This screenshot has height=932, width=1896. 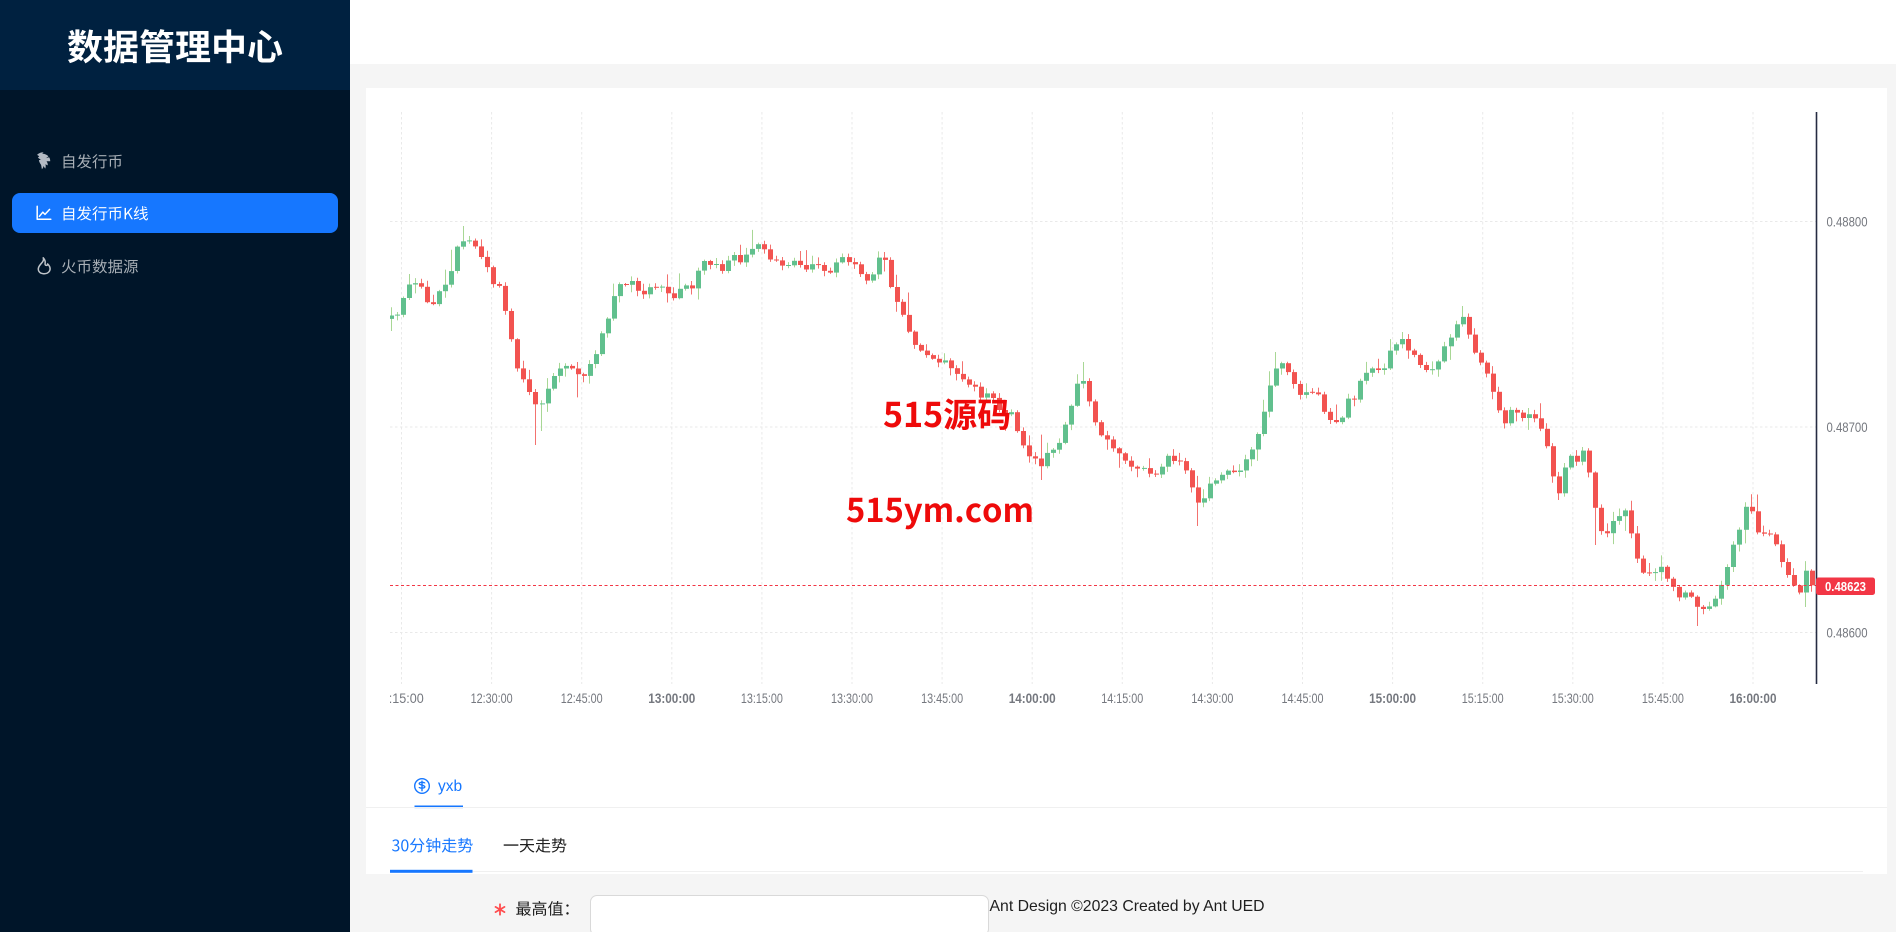 I want to click on svg-text: 14:30:00, so click(x=1212, y=698).